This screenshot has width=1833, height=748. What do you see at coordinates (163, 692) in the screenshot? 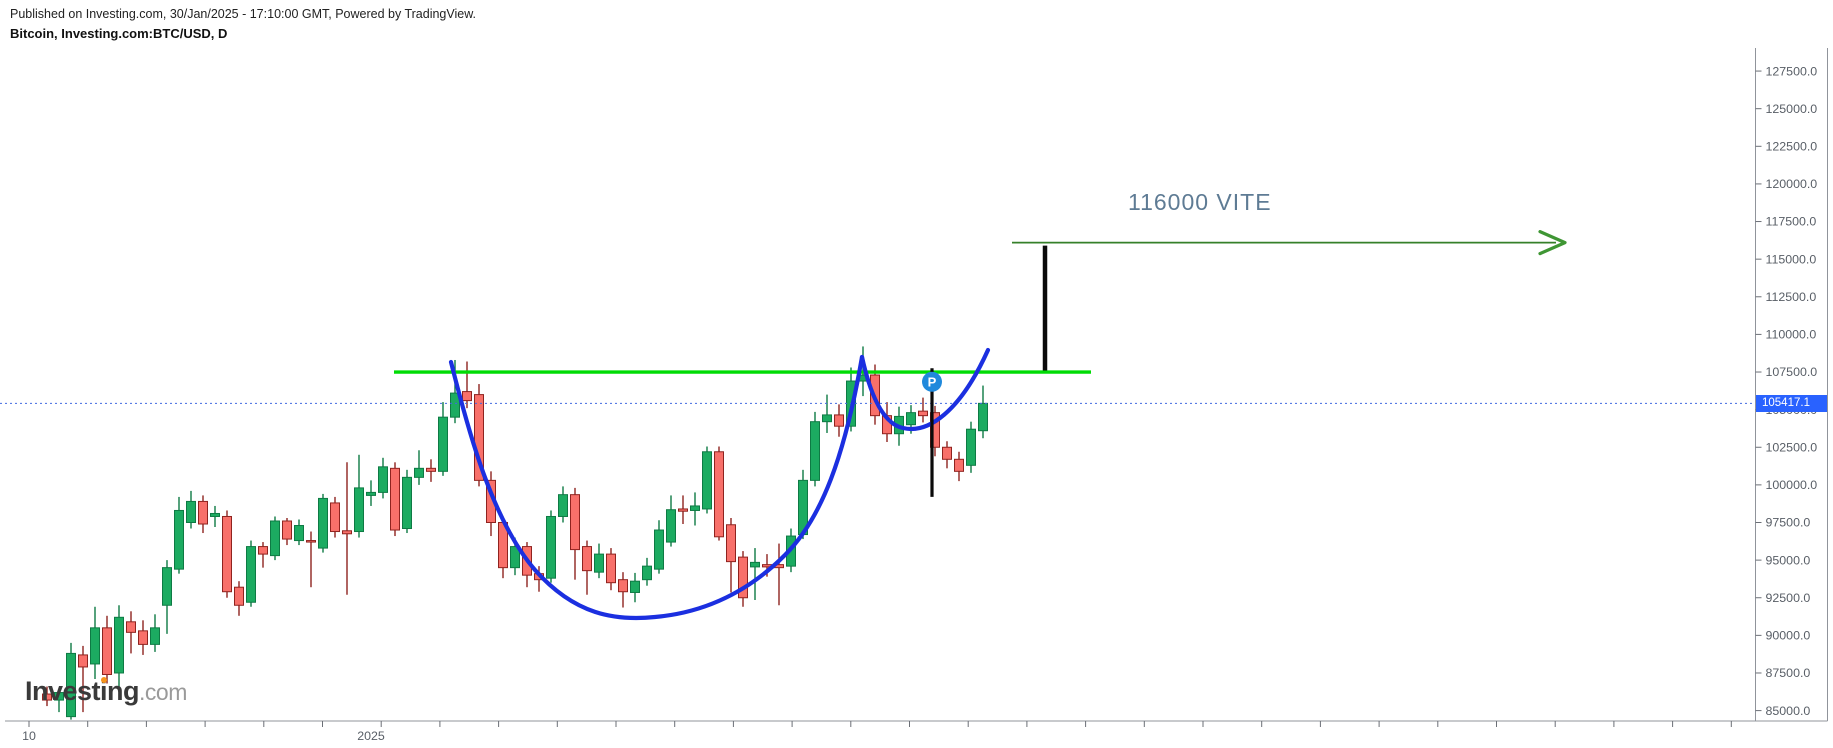
I see `investing-logo-suffix: .com` at bounding box center [163, 692].